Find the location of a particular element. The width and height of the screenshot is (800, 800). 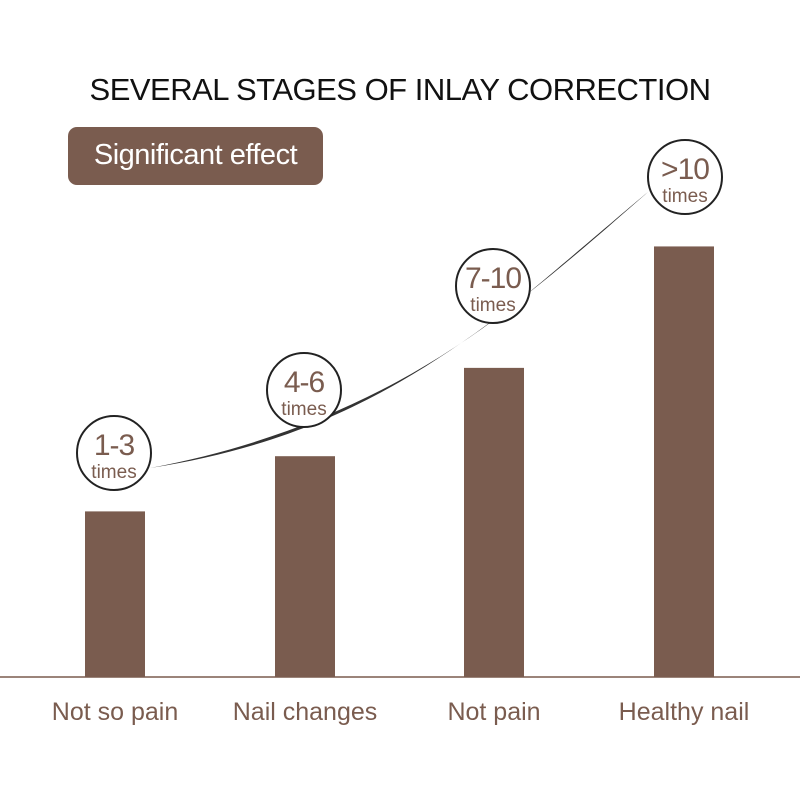

category-label: Not pain is located at coordinates (493, 712).